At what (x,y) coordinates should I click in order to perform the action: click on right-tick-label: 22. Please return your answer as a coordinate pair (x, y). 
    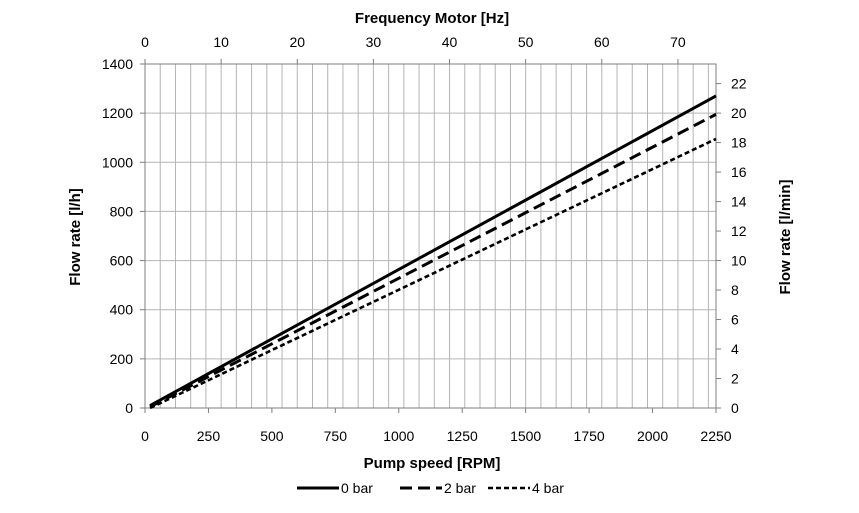
    Looking at the image, I should click on (739, 84).